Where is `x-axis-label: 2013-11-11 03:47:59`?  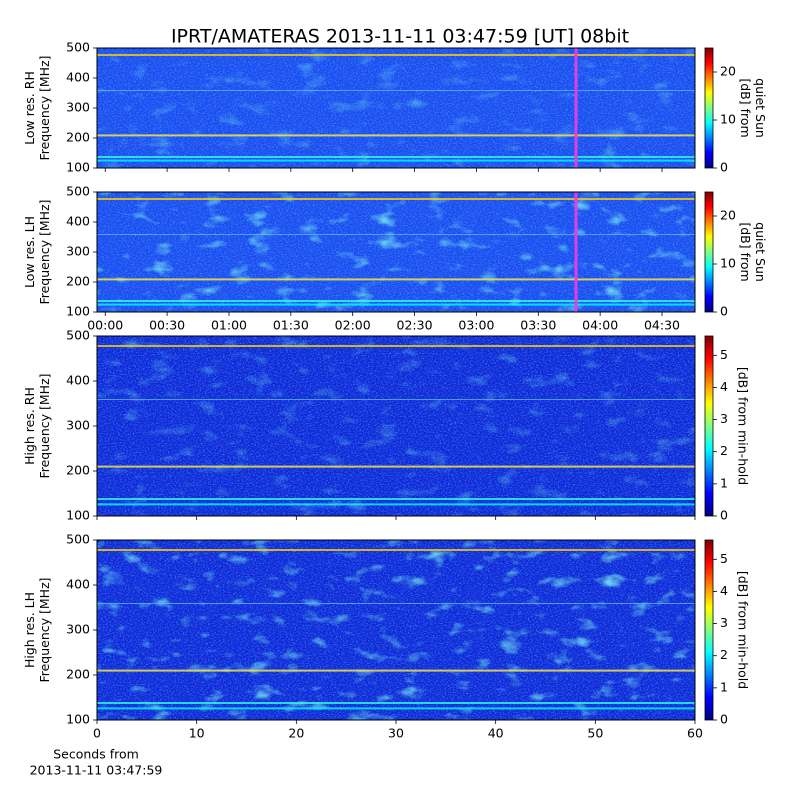
x-axis-label: 2013-11-11 03:47:59 is located at coordinates (96, 770).